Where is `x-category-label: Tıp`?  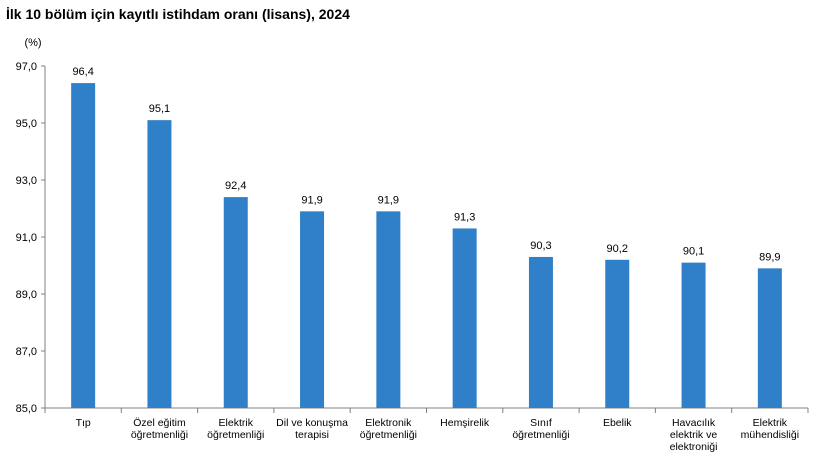 x-category-label: Tıp is located at coordinates (83, 423).